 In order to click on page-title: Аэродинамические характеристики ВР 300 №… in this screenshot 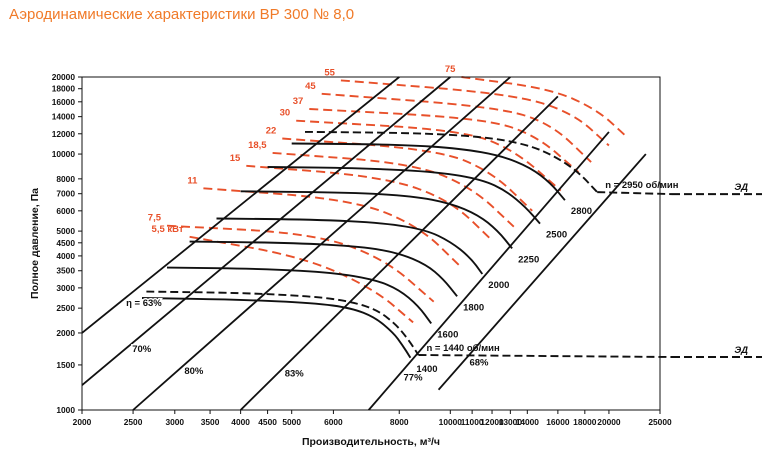, I will do `click(182, 14)`.